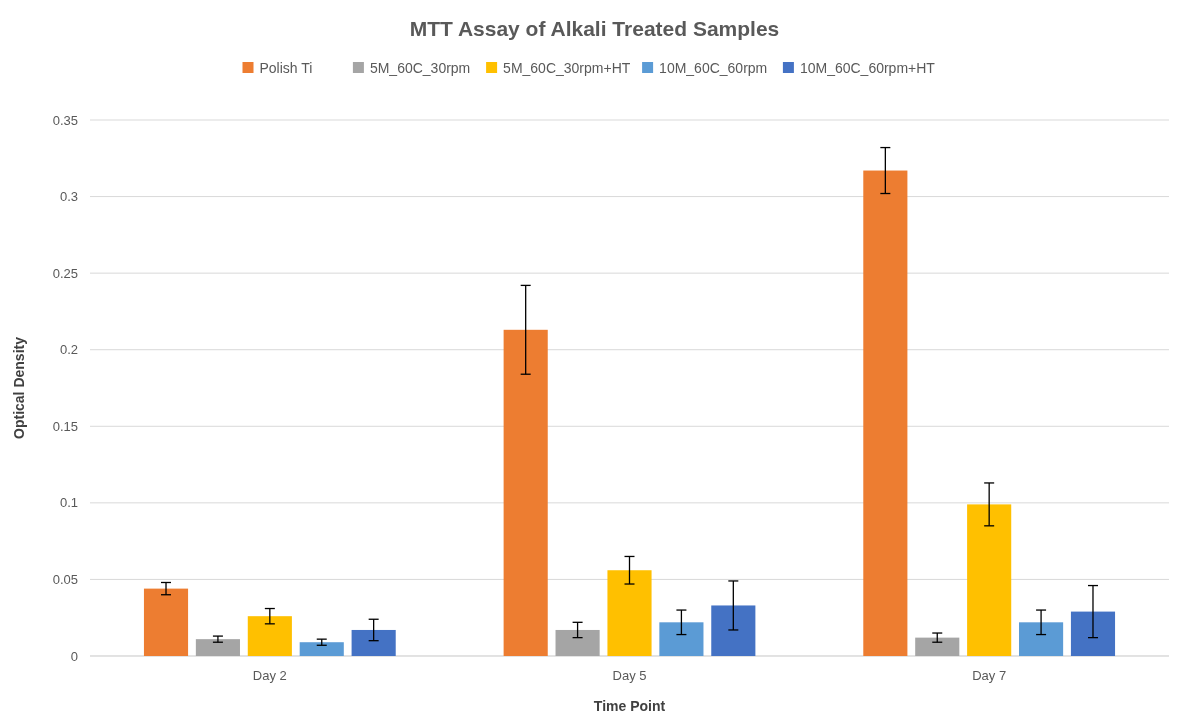  I want to click on y-tick-label: 0.1, so click(68, 503).